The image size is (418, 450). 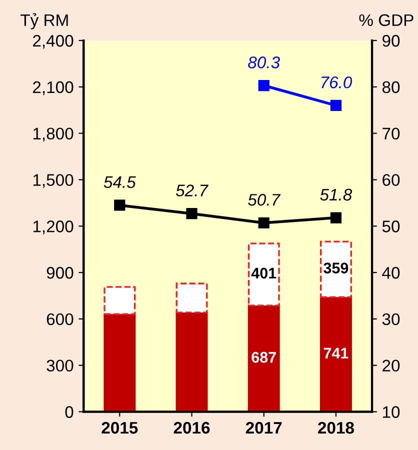 What do you see at coordinates (60, 366) in the screenshot?
I see `y-tick-label: 300` at bounding box center [60, 366].